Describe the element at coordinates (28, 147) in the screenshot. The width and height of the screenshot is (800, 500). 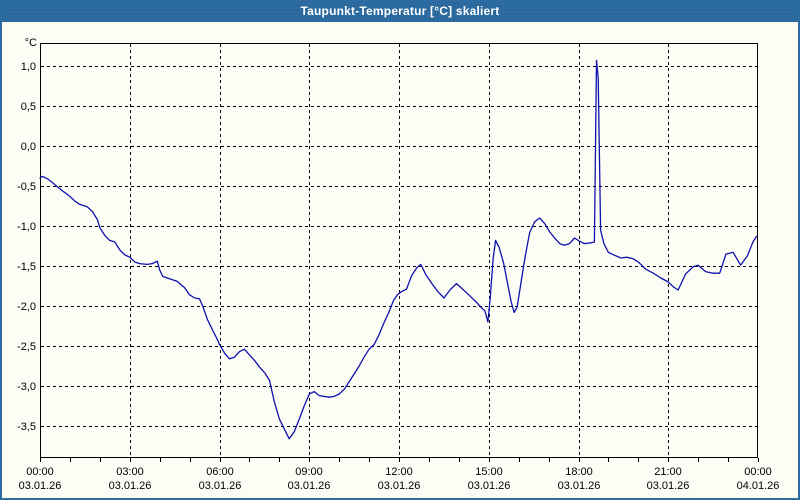
I see `y-axis-tick-label: 0,0` at that location.